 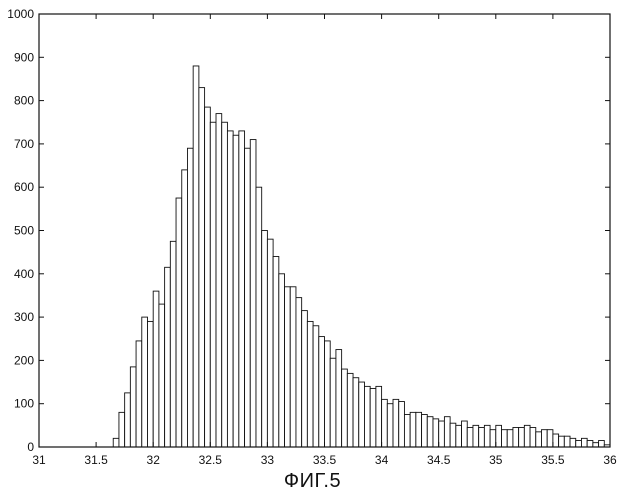 I want to click on x-tick-label: 35, so click(x=496, y=460).